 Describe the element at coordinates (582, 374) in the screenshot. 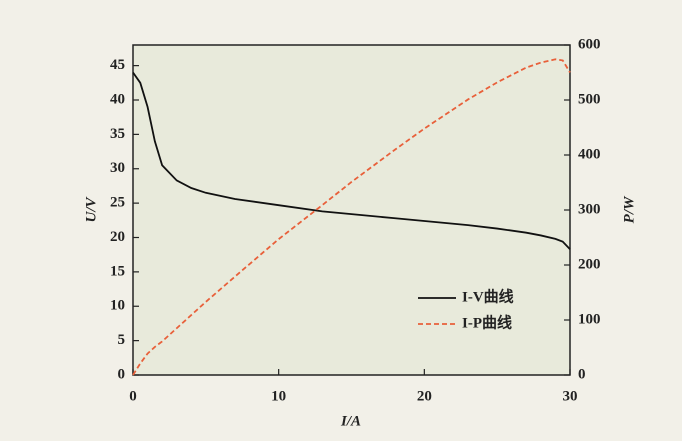

I see `y2-tick-label: 0` at that location.